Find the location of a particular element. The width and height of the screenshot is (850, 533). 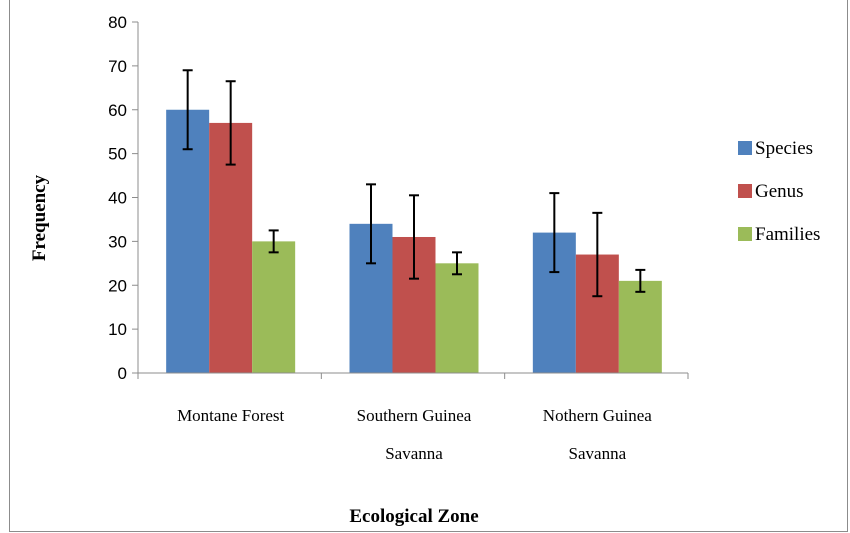

y-tick-label: 20 is located at coordinates (117, 285).